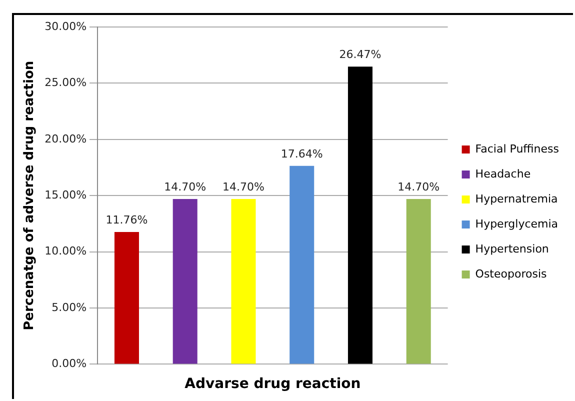 The image size is (575, 401). What do you see at coordinates (69, 363) in the screenshot?
I see `y-tick-label: 0.00%` at bounding box center [69, 363].